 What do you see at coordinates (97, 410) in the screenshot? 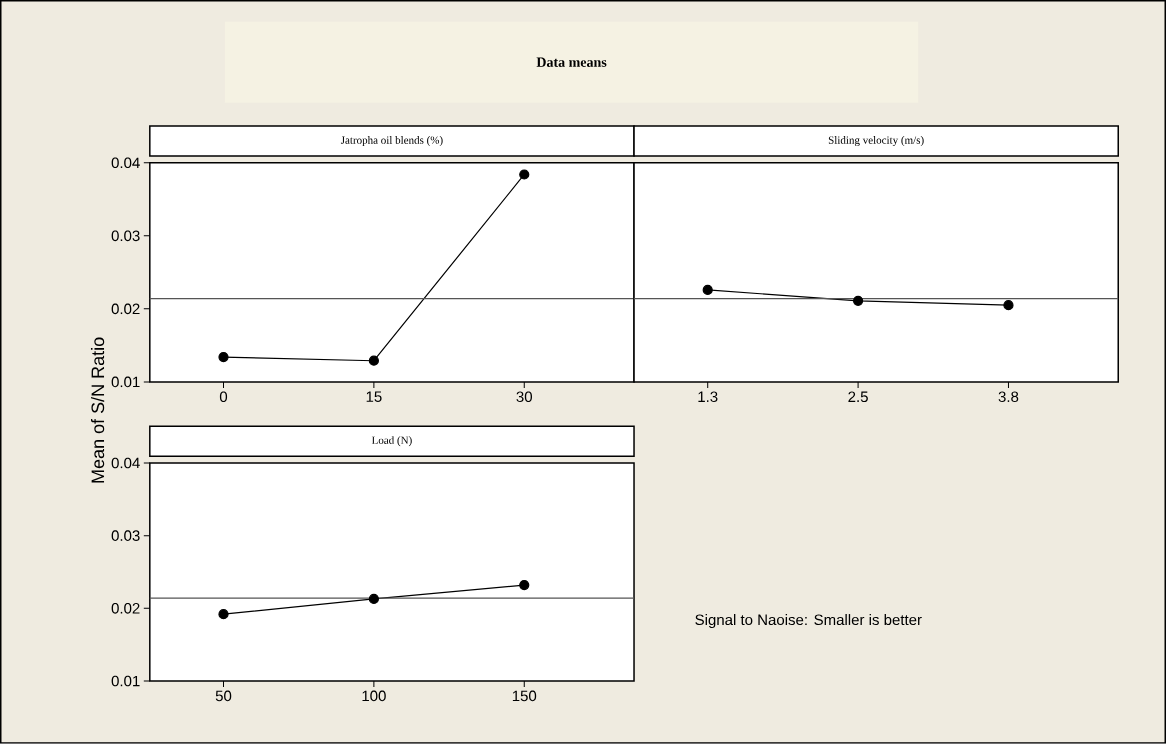
I see `y-axis-title: Mean of S/N Ratio` at bounding box center [97, 410].